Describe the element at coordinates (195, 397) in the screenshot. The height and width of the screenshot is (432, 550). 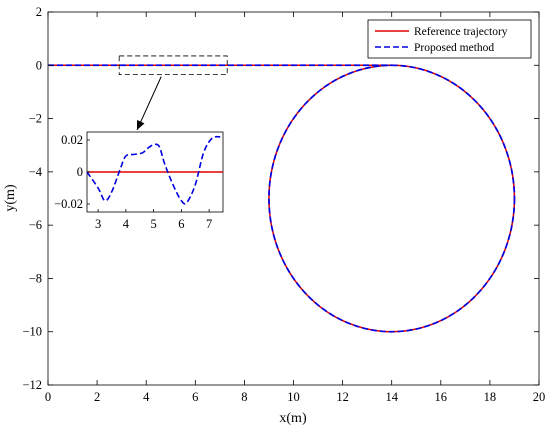
I see `x-tick-label: 6` at that location.